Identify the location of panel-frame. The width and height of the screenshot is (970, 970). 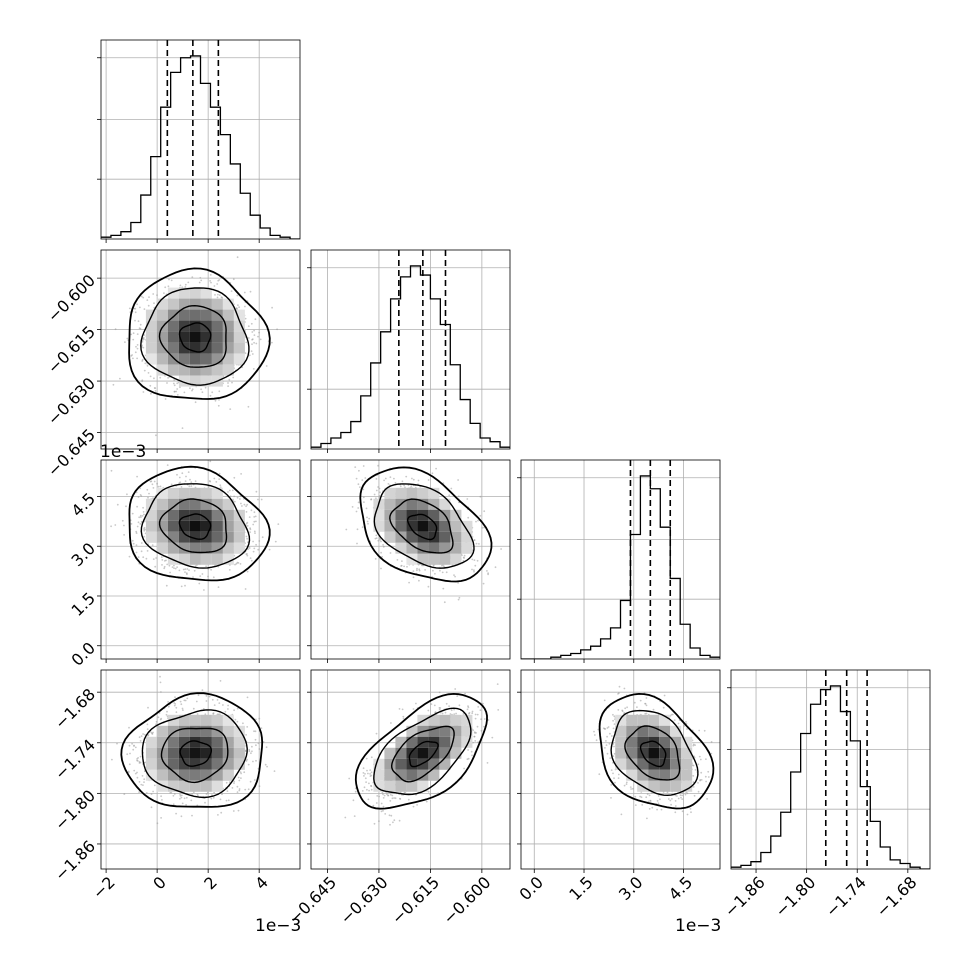
(200, 769).